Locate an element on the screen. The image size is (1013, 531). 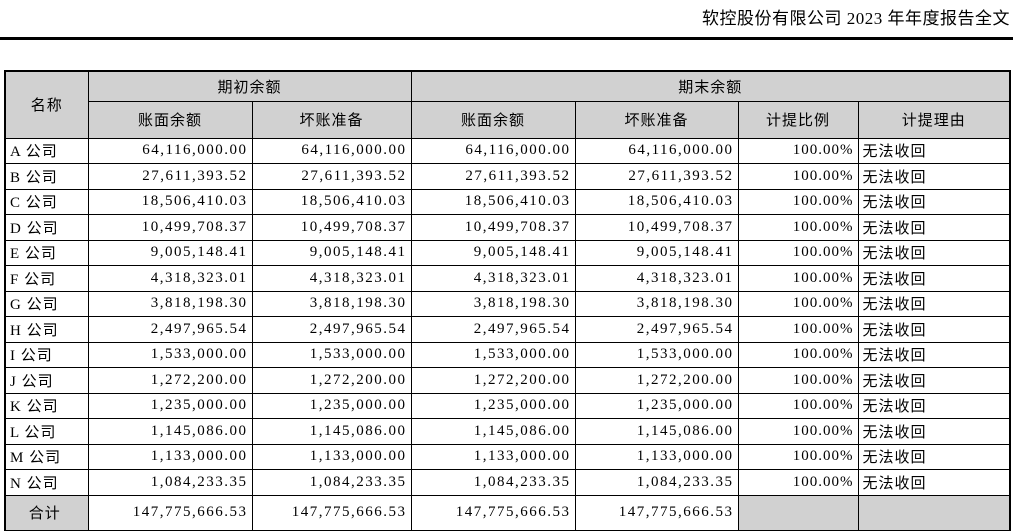
cell-end-book: 2,497,965.54 is located at coordinates (493, 329).